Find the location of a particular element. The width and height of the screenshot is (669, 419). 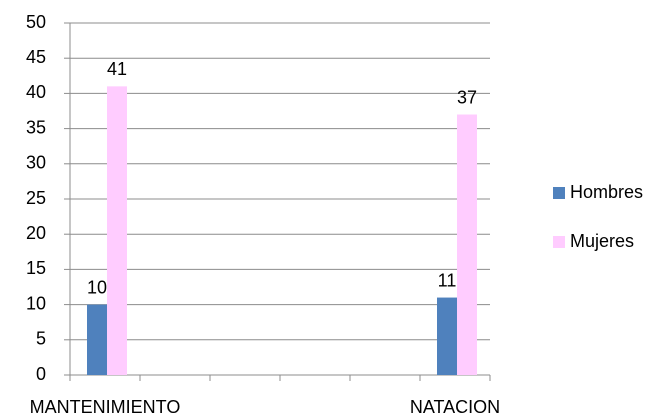

data-label: 37 is located at coordinates (467, 97).